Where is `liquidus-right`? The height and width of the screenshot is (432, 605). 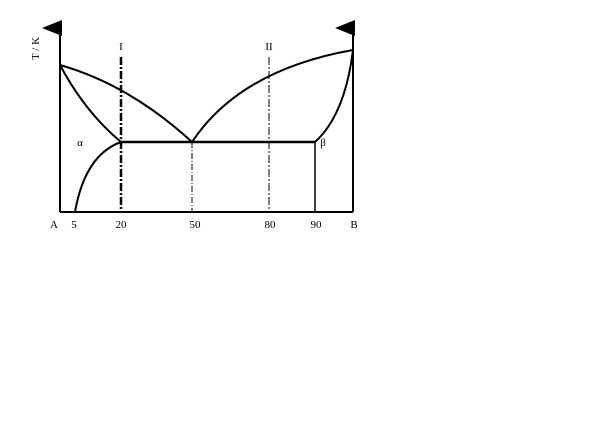
liquidus-right is located at coordinates (272, 96).